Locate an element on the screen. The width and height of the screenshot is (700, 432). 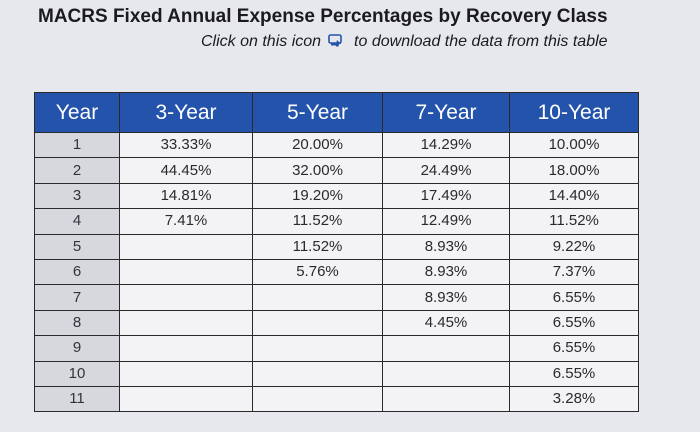
value-cell: 17.49% is located at coordinates (446, 196).